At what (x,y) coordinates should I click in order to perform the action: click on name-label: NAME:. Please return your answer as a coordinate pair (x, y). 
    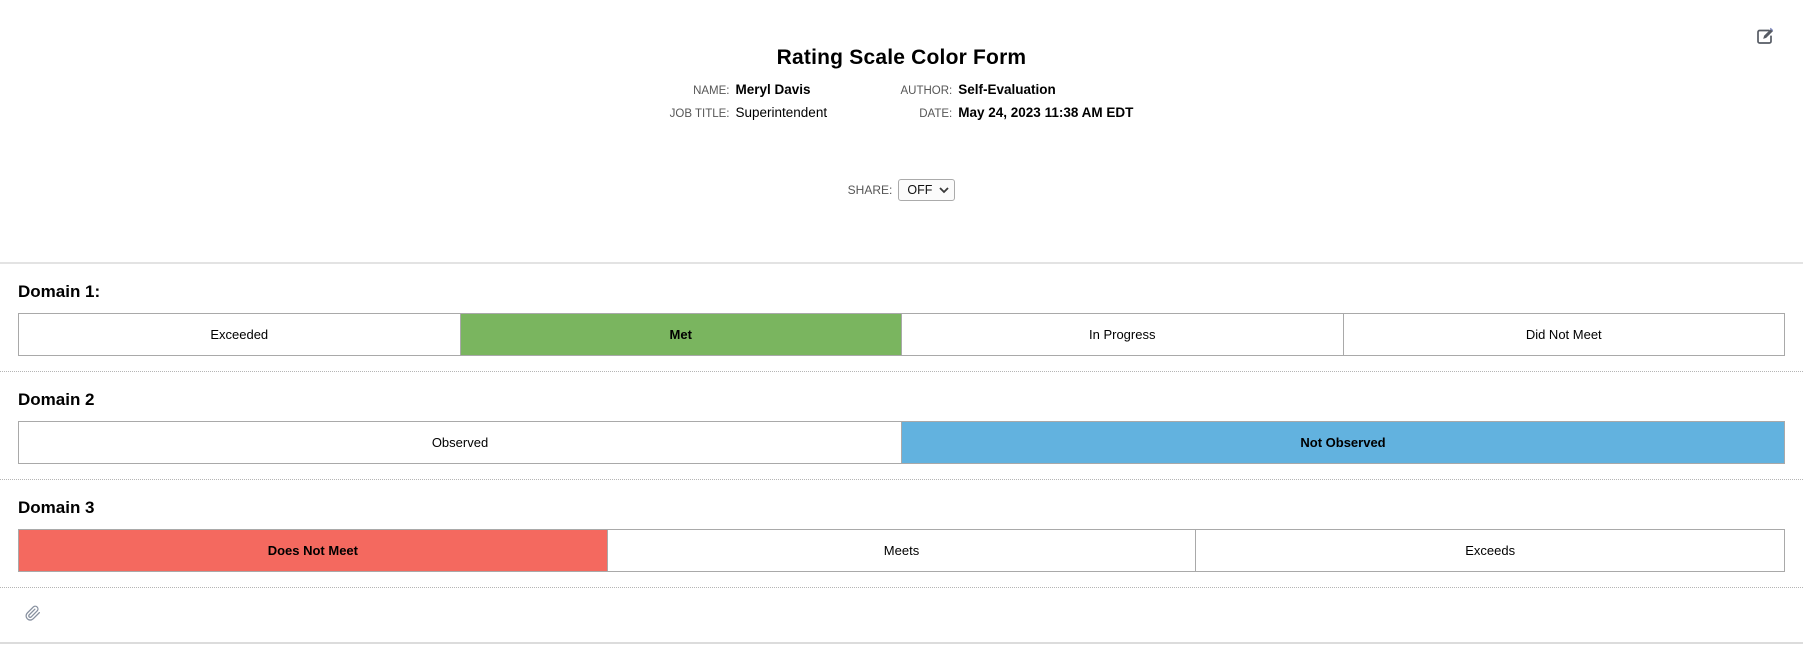
    Looking at the image, I should click on (711, 91).